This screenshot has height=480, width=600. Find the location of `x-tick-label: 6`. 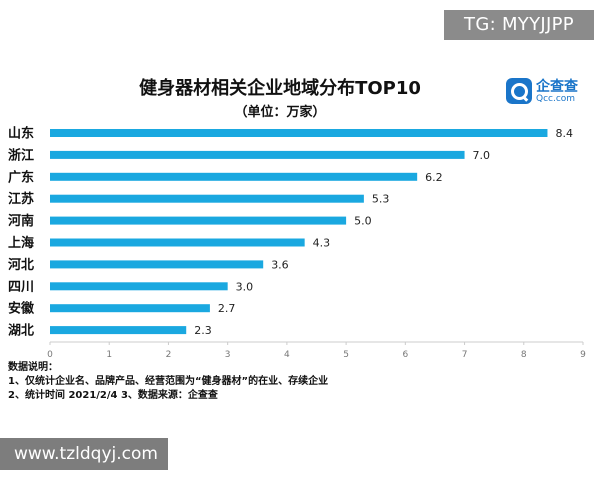

x-tick-label: 6 is located at coordinates (405, 355).